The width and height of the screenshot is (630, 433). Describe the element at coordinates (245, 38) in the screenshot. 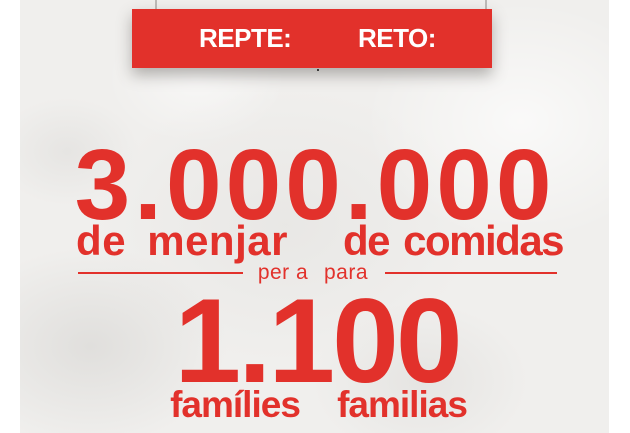

I see `banner-label-catalan: REPTE:` at that location.